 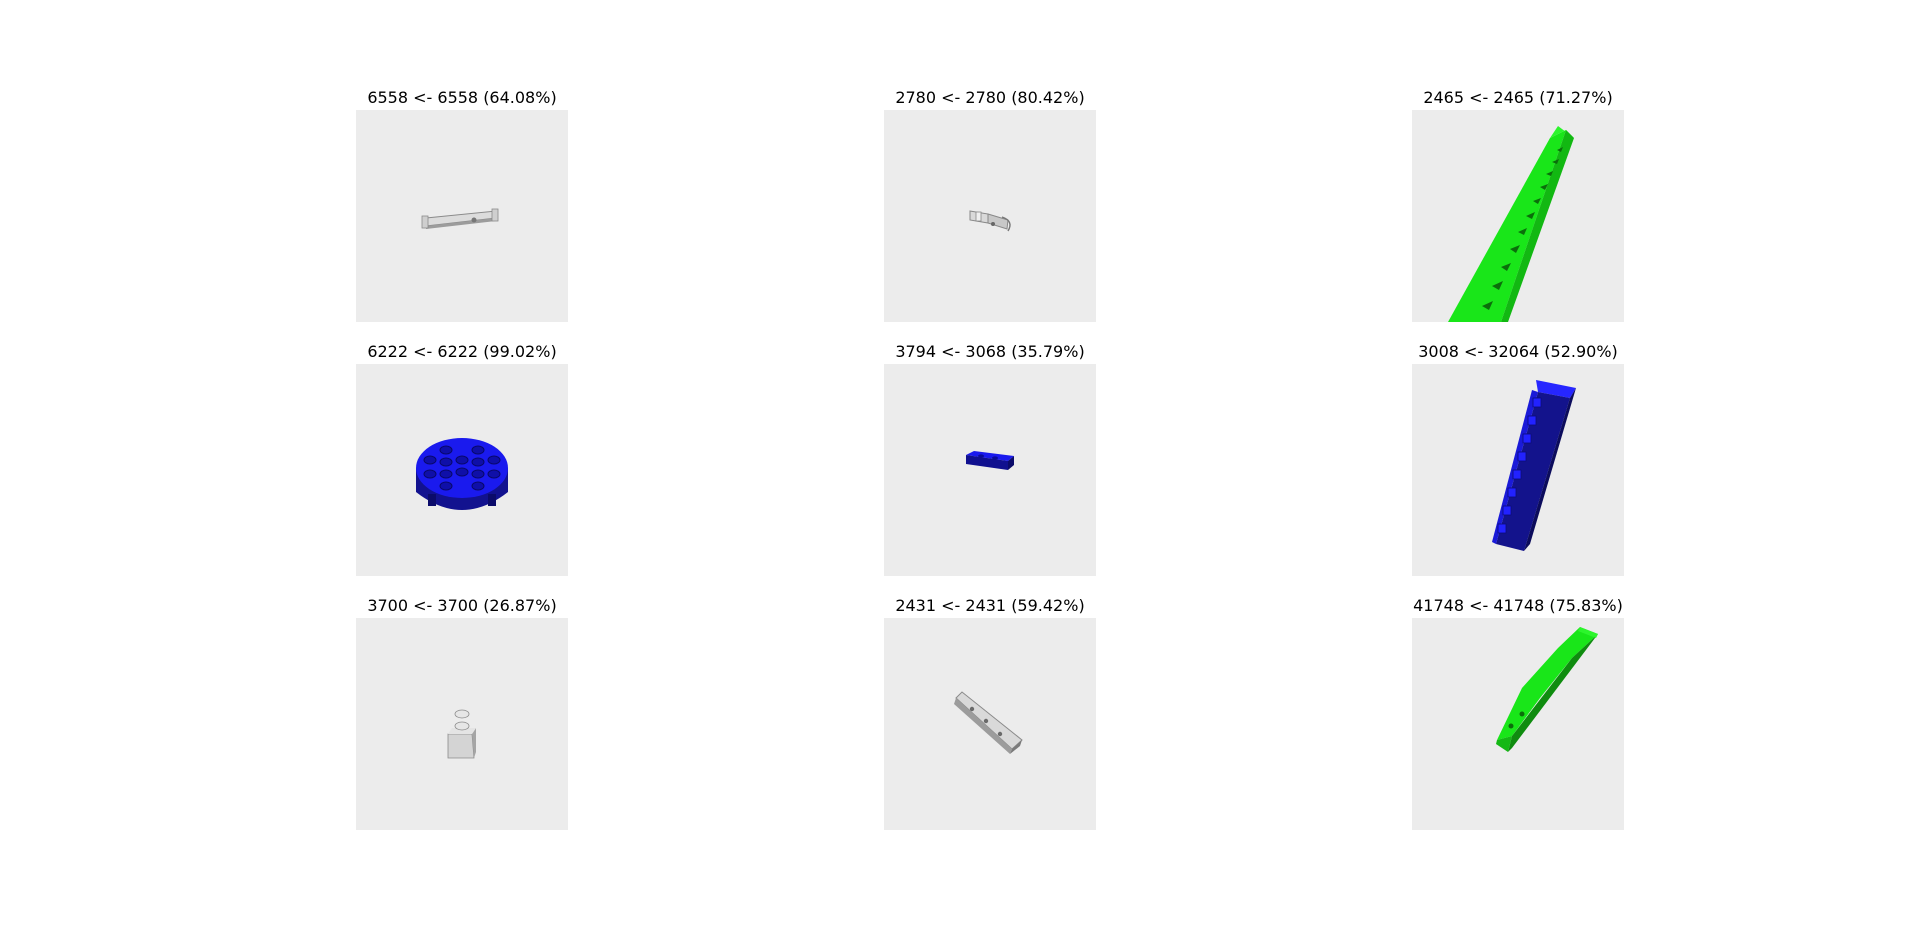 I want to click on round-brick-render, so click(x=462, y=474).